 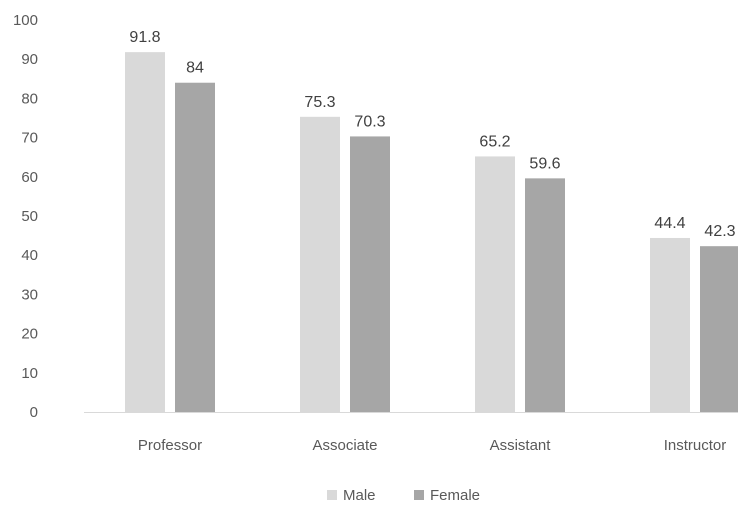 I want to click on x-tick-label: Assistant, so click(x=521, y=445).